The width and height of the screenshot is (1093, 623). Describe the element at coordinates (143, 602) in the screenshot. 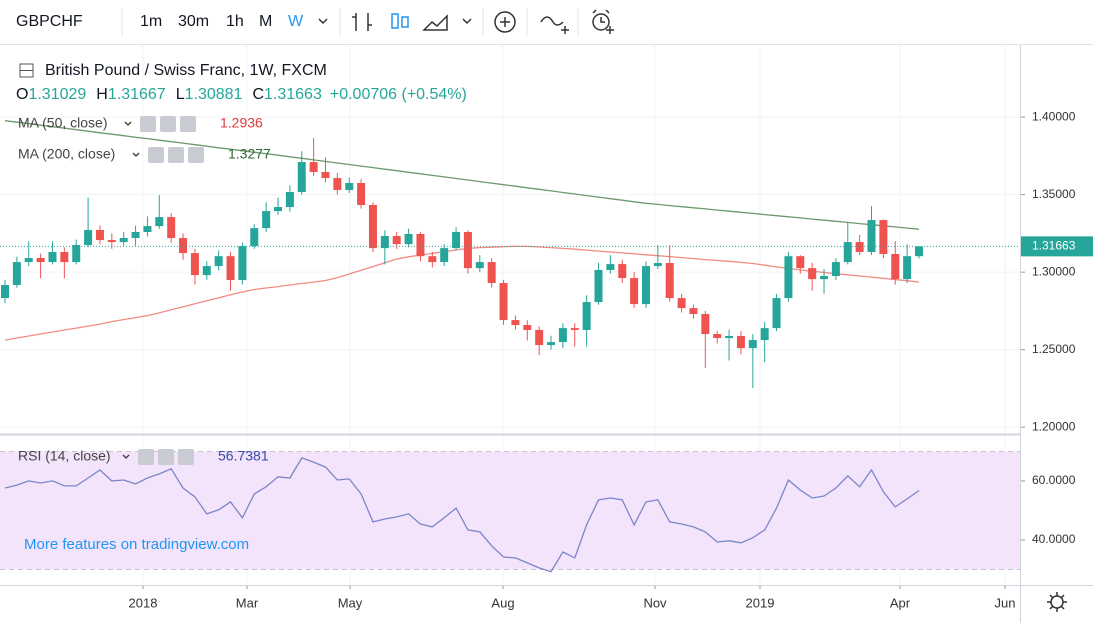

I see `x-tick-label: 2018` at that location.